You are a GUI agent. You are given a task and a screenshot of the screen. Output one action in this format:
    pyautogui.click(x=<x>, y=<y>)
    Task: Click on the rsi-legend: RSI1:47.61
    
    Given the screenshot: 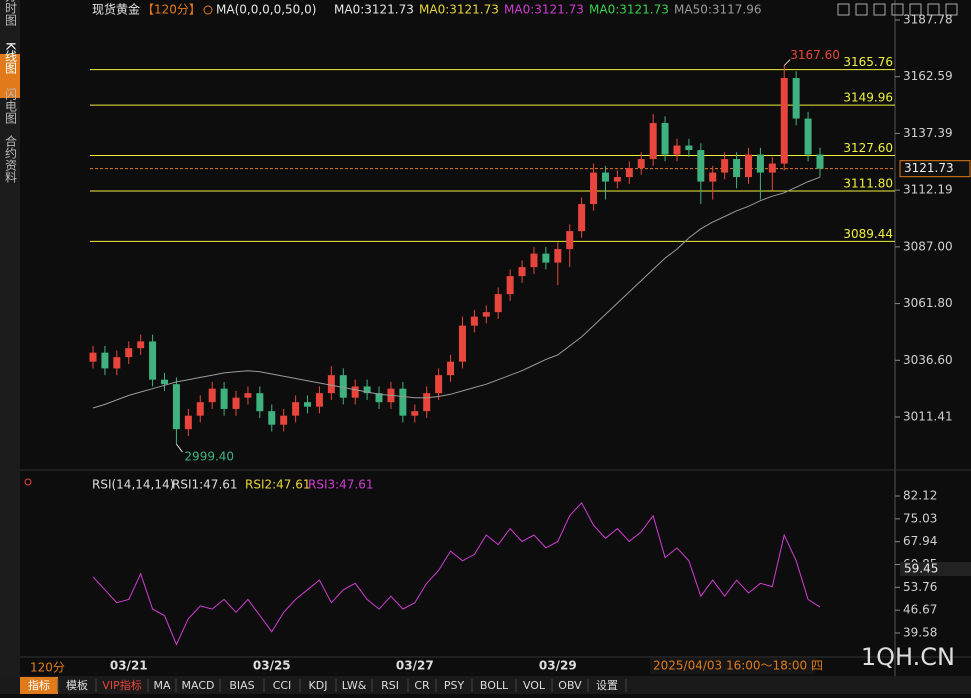 What is the action you would take?
    pyautogui.click(x=205, y=485)
    